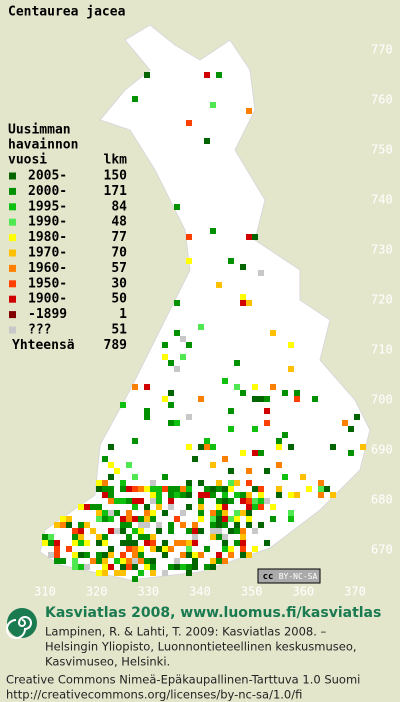 The width and height of the screenshot is (400, 702). Describe the element at coordinates (148, 592) in the screenshot. I see `x-grid-label: 330` at that location.